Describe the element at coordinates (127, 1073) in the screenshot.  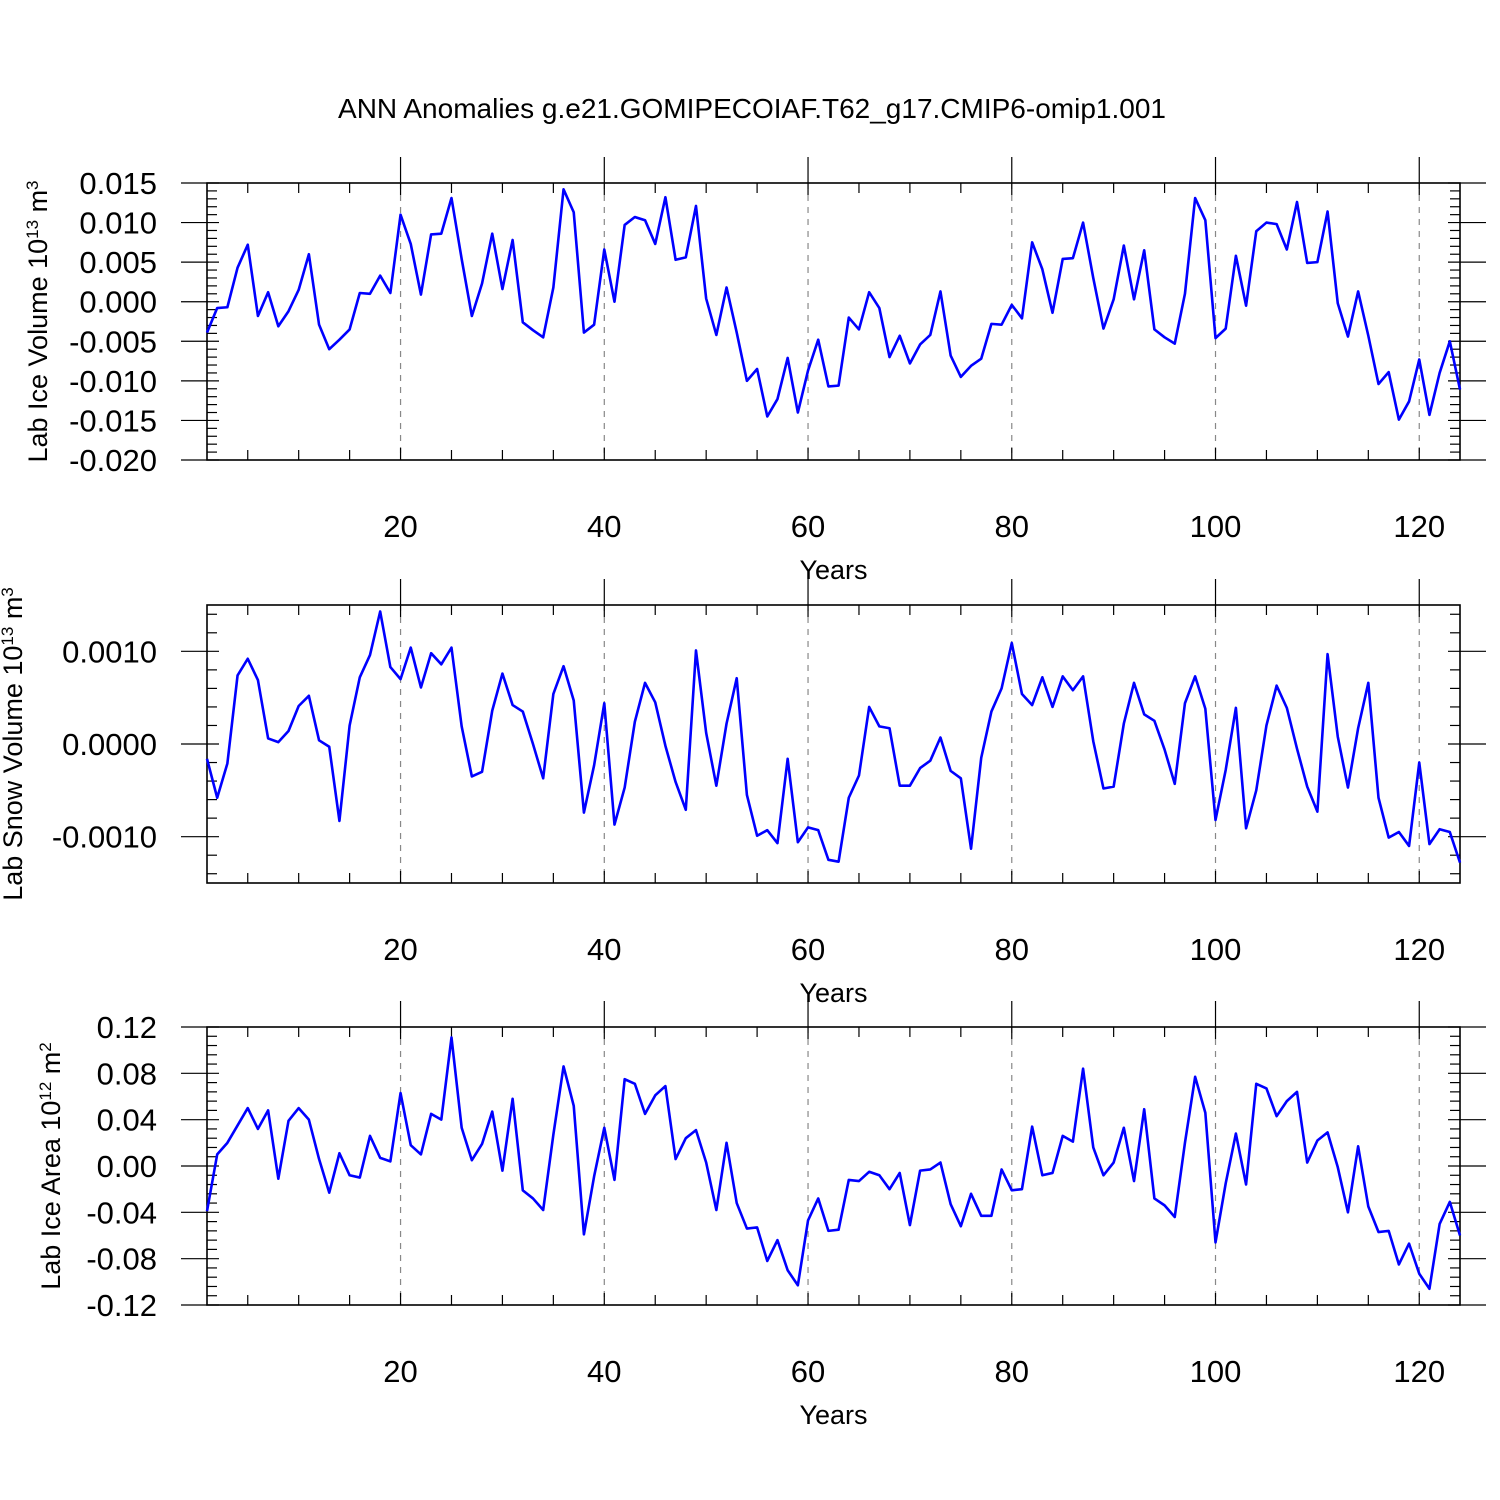
I see `y-tick-label: 0.08` at that location.